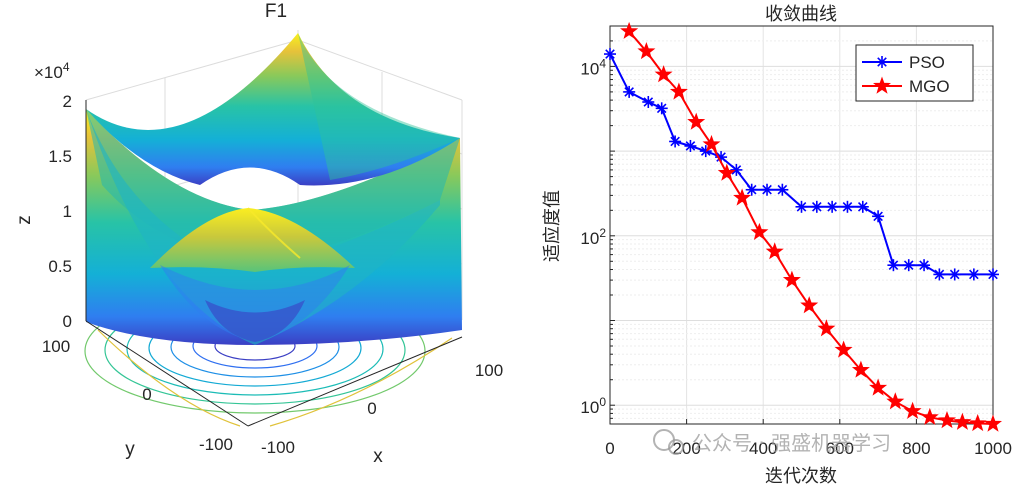 This screenshot has height=487, width=1015. I want to click on x-tick-label: 800, so click(916, 448).